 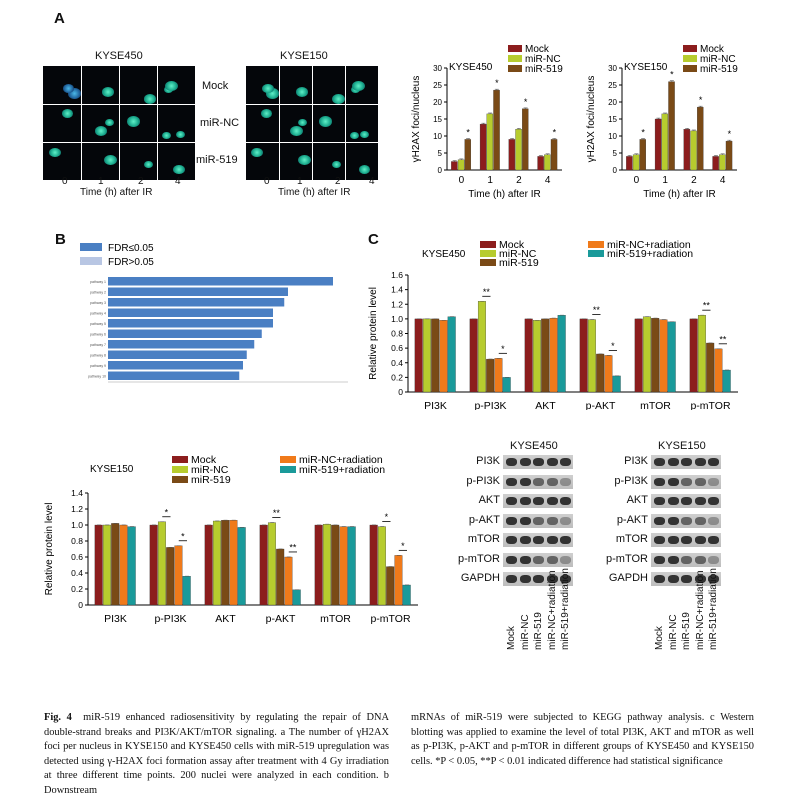 I want to click on chart-title: KYSE150, so click(x=112, y=469).